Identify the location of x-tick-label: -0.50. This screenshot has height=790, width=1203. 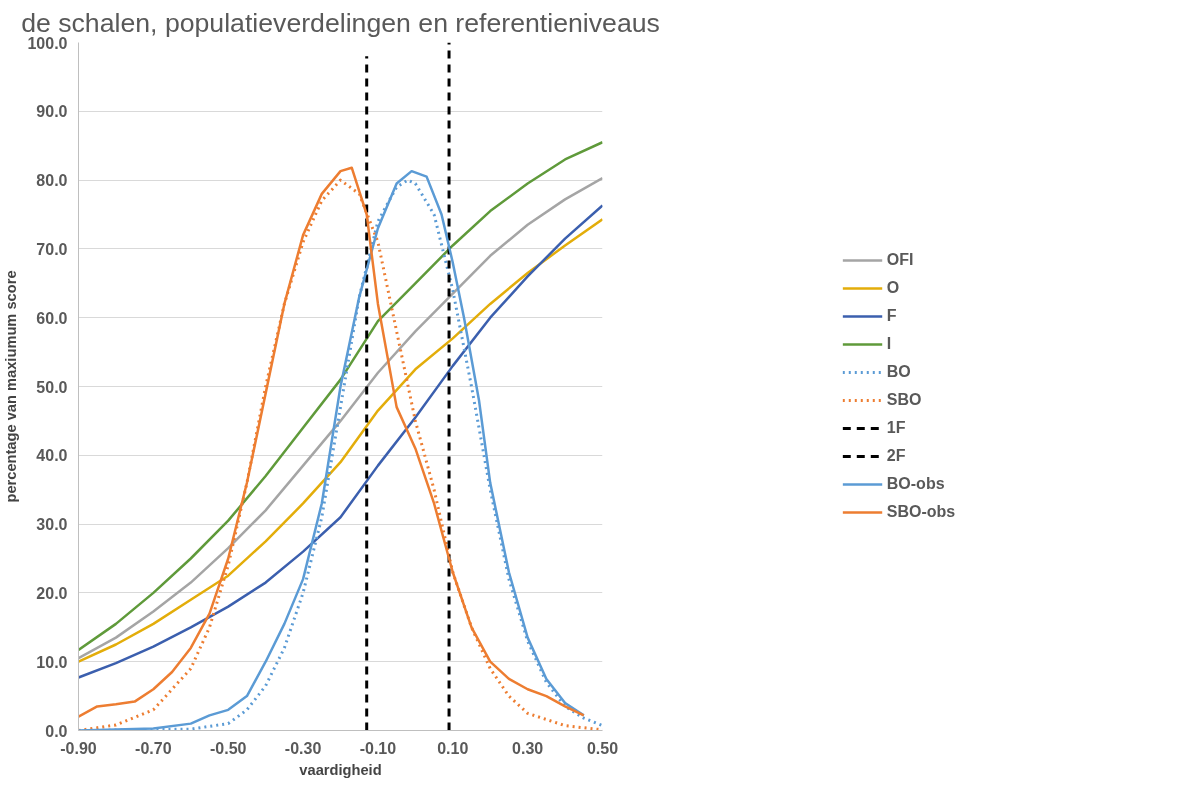
(228, 748).